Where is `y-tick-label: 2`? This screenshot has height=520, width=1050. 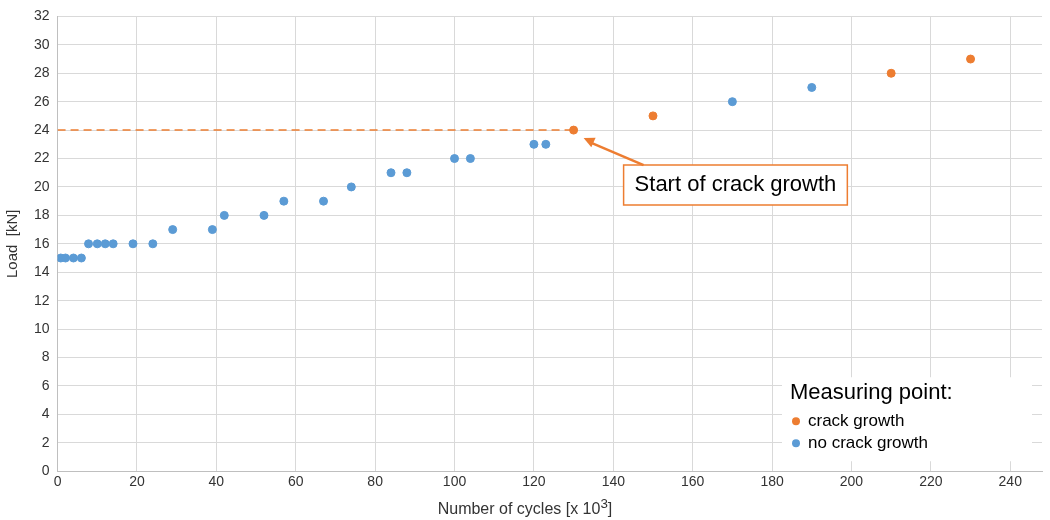 y-tick-label: 2 is located at coordinates (45, 441).